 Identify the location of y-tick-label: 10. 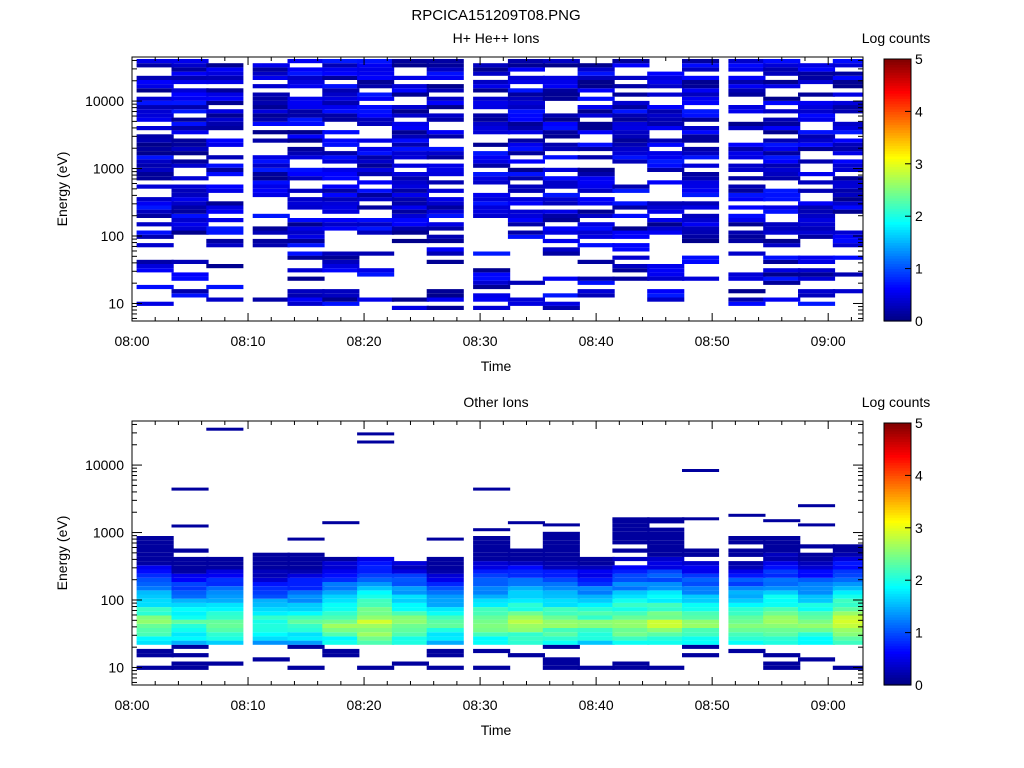
(116, 303).